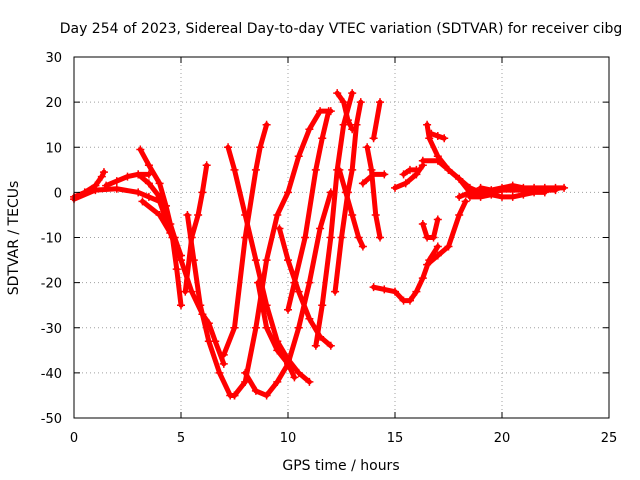 The width and height of the screenshot is (640, 480). Describe the element at coordinates (51, 329) in the screenshot. I see `y-tick-label: -30` at that location.